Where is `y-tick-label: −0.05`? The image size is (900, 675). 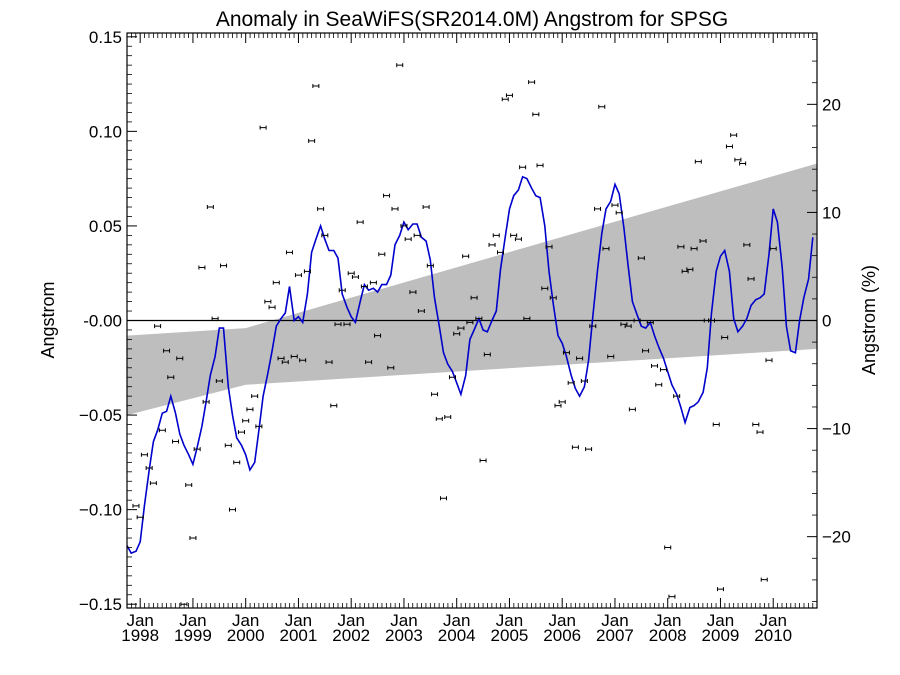
y-tick-label: −0.05 is located at coordinates (100, 415).